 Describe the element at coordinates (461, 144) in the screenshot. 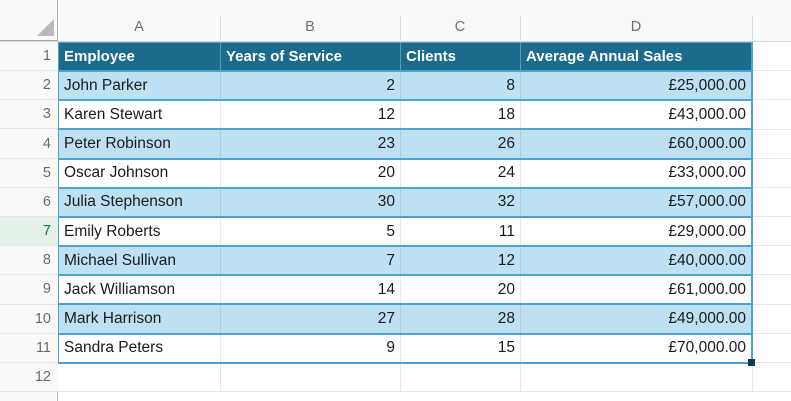

I see `cell-c4: 26` at that location.